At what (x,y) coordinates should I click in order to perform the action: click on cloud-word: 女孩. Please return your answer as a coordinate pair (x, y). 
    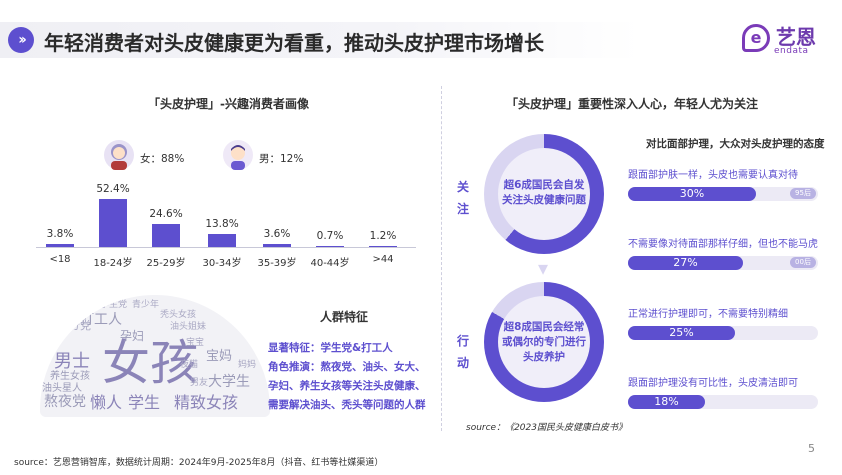
    Looking at the image, I should click on (150, 363).